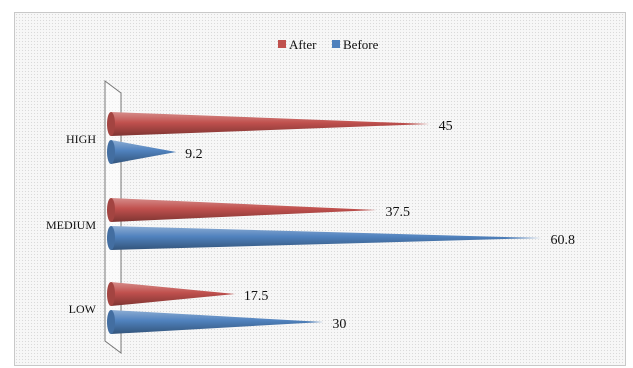 The width and height of the screenshot is (633, 368). I want to click on cone-before-high, so click(142, 152).